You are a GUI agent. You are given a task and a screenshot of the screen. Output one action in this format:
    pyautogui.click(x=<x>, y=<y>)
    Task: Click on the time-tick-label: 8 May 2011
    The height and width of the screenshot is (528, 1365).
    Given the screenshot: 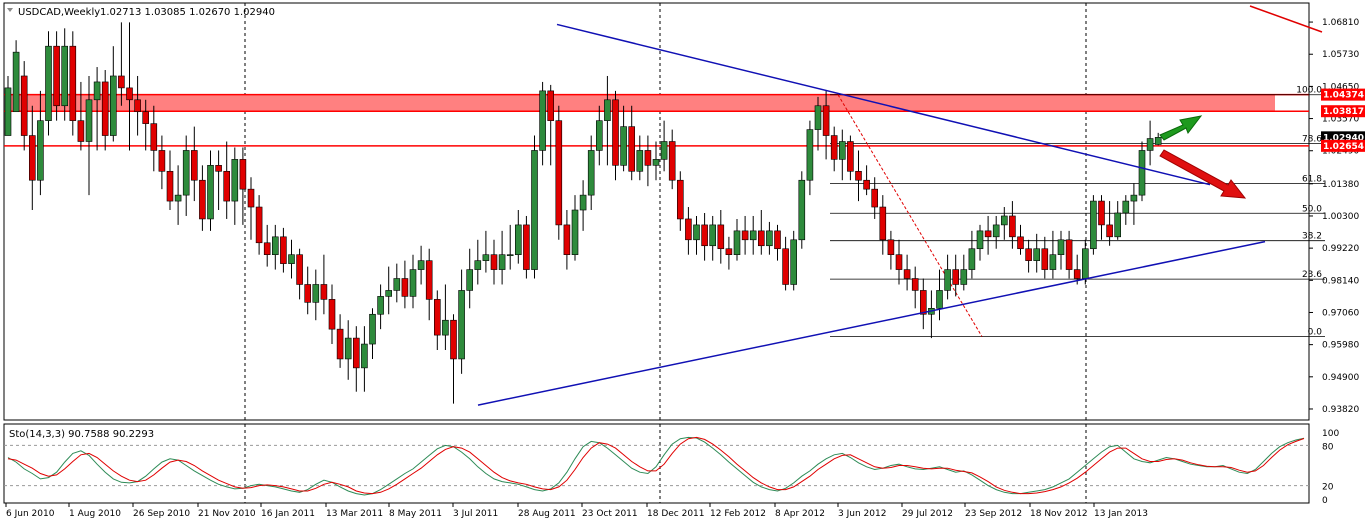 What is the action you would take?
    pyautogui.click(x=415, y=514)
    